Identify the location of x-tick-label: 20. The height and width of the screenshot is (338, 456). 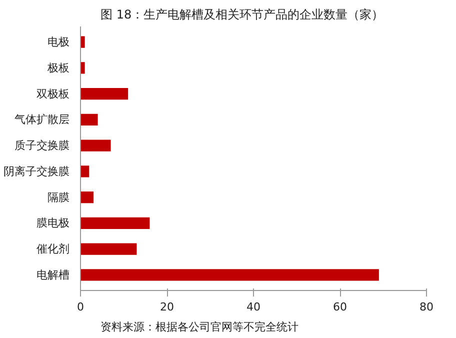
(167, 307).